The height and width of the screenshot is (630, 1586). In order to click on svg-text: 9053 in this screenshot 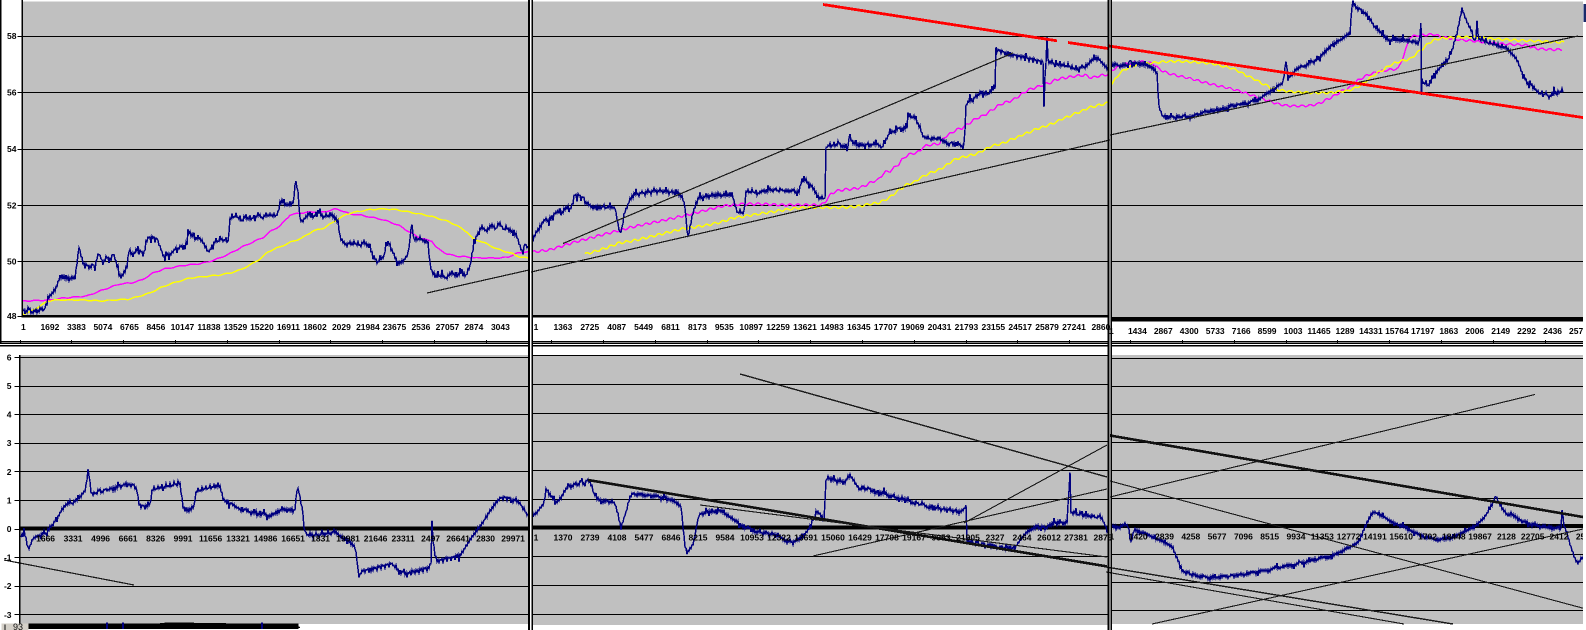, I will do `click(941, 538)`.